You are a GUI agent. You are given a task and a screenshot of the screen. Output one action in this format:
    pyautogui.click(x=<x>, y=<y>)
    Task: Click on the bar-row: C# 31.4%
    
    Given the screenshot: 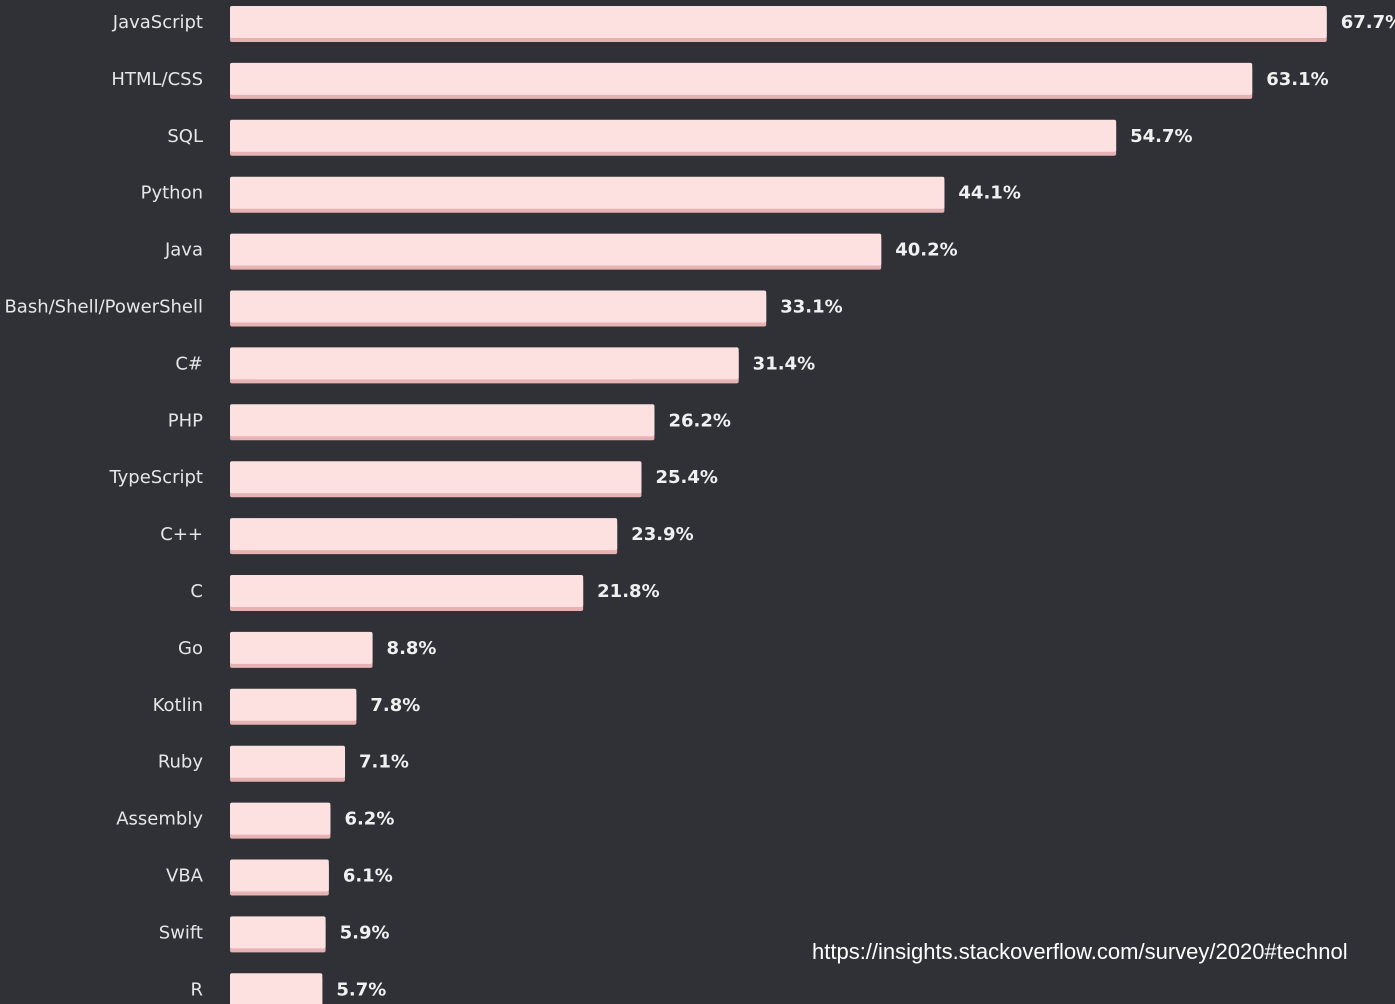 What is the action you would take?
    pyautogui.click(x=495, y=365)
    